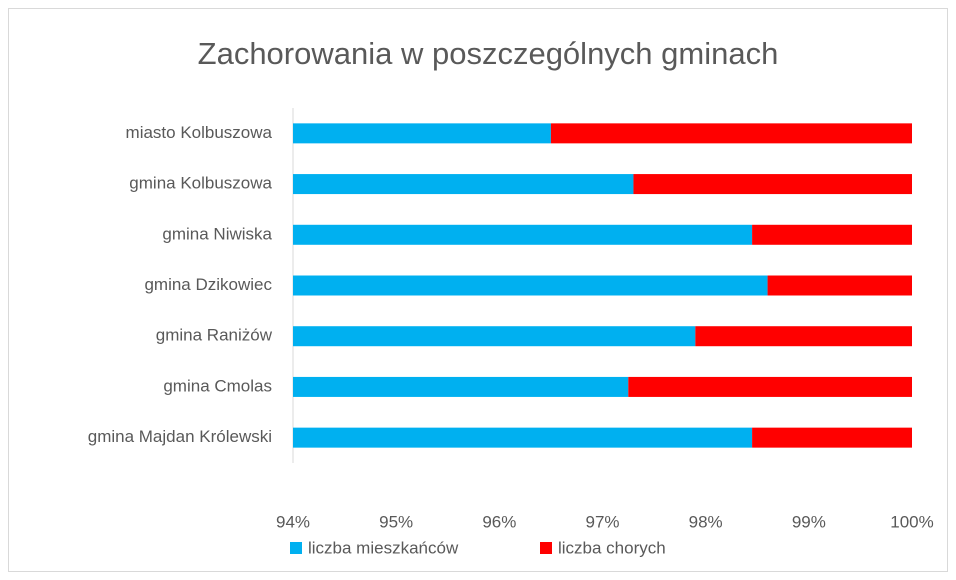 The height and width of the screenshot is (580, 956). What do you see at coordinates (602, 521) in the screenshot?
I see `x-tick-label: 97%` at bounding box center [602, 521].